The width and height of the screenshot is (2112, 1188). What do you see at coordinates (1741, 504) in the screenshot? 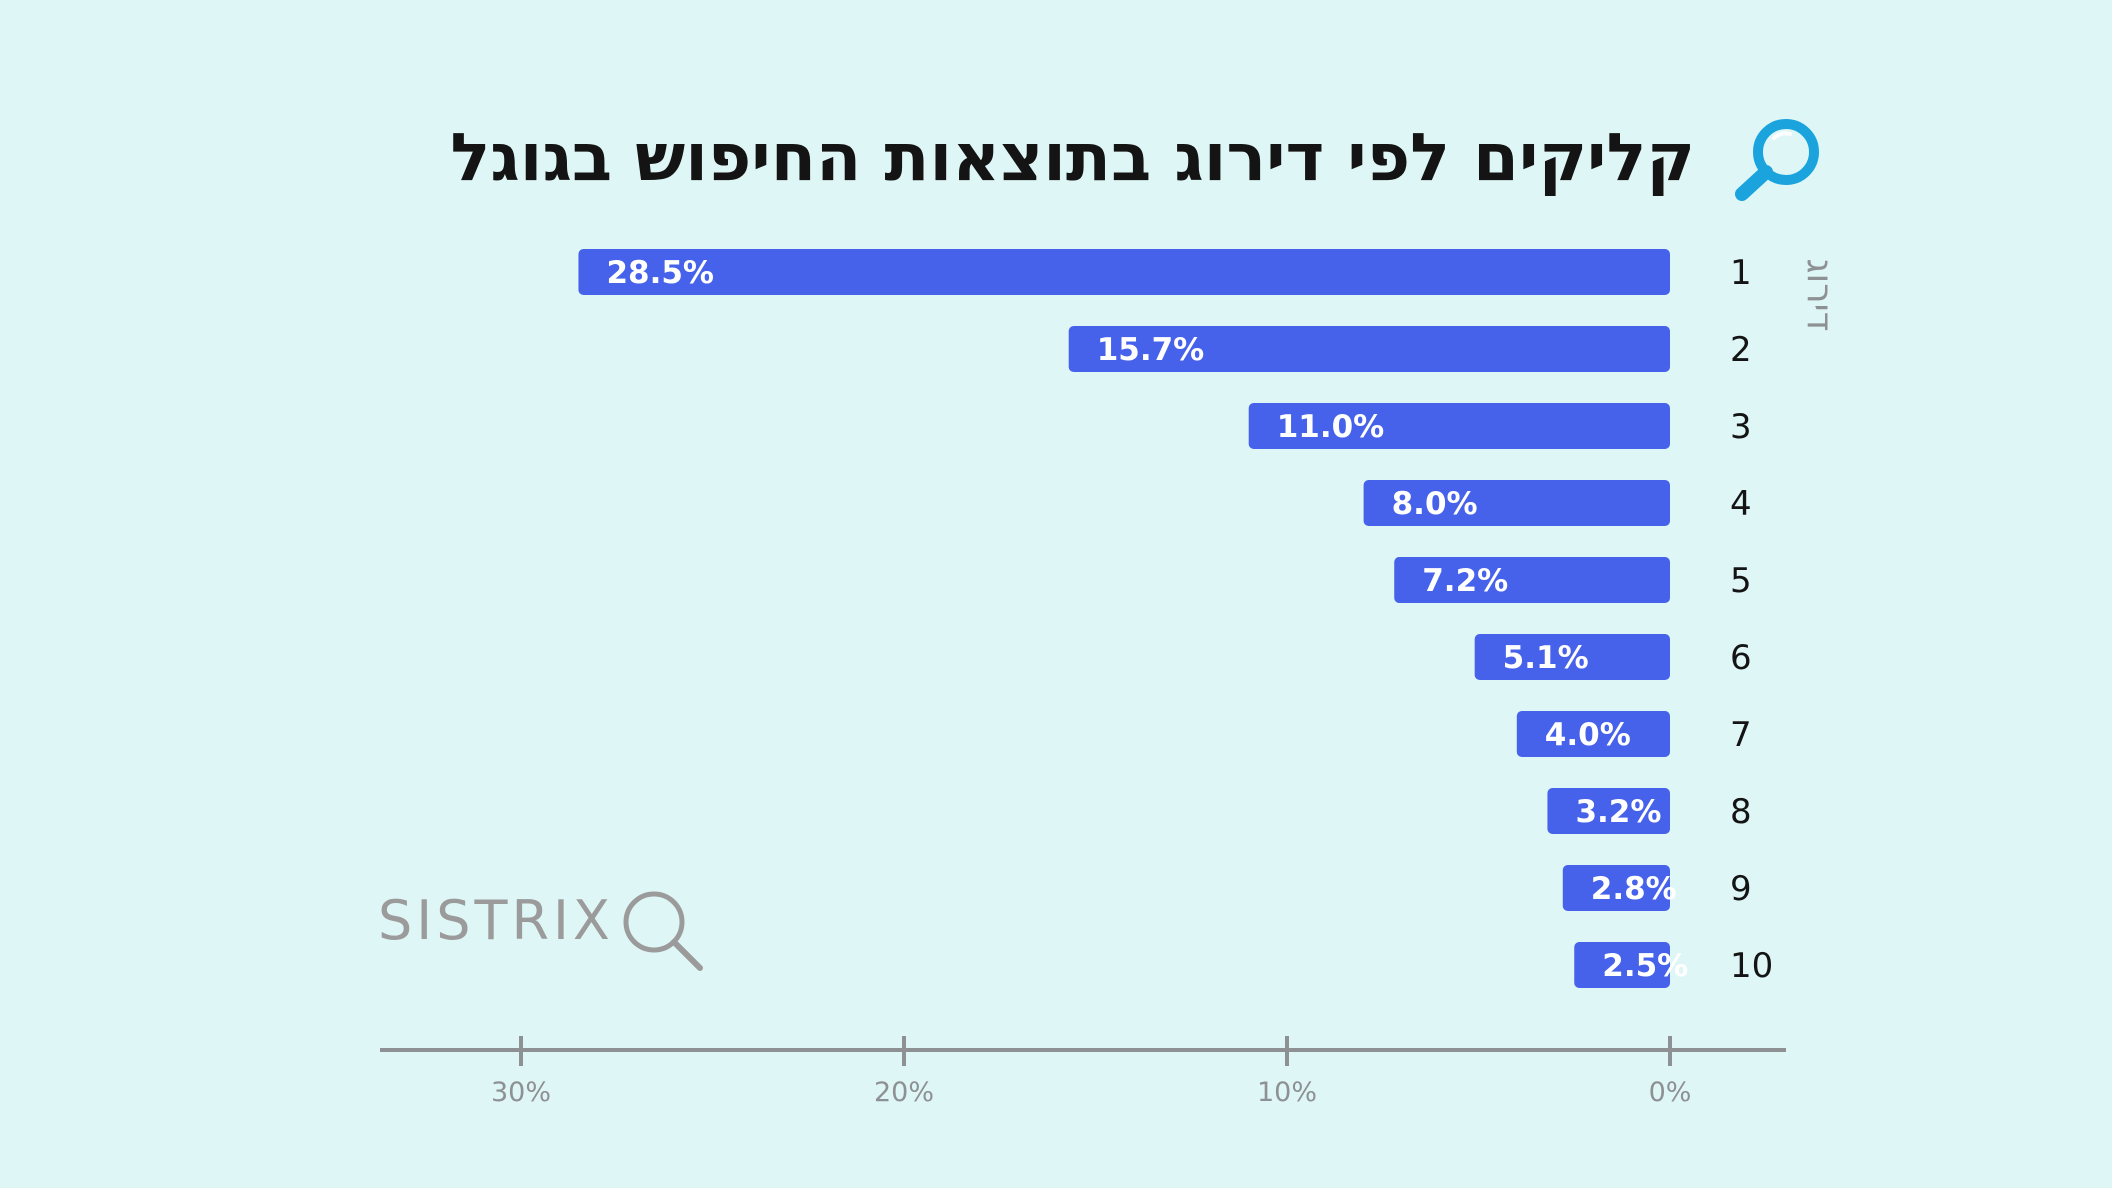
I see `rank-label: 4` at bounding box center [1741, 504].